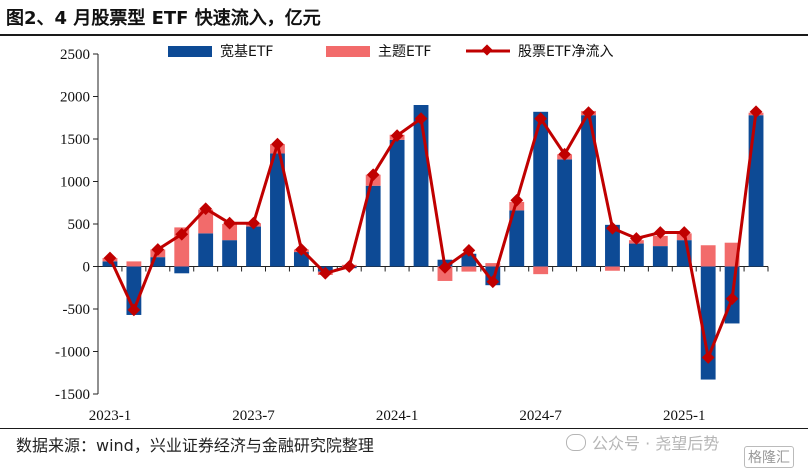  I want to click on y-tick-label: 500, so click(79, 225).